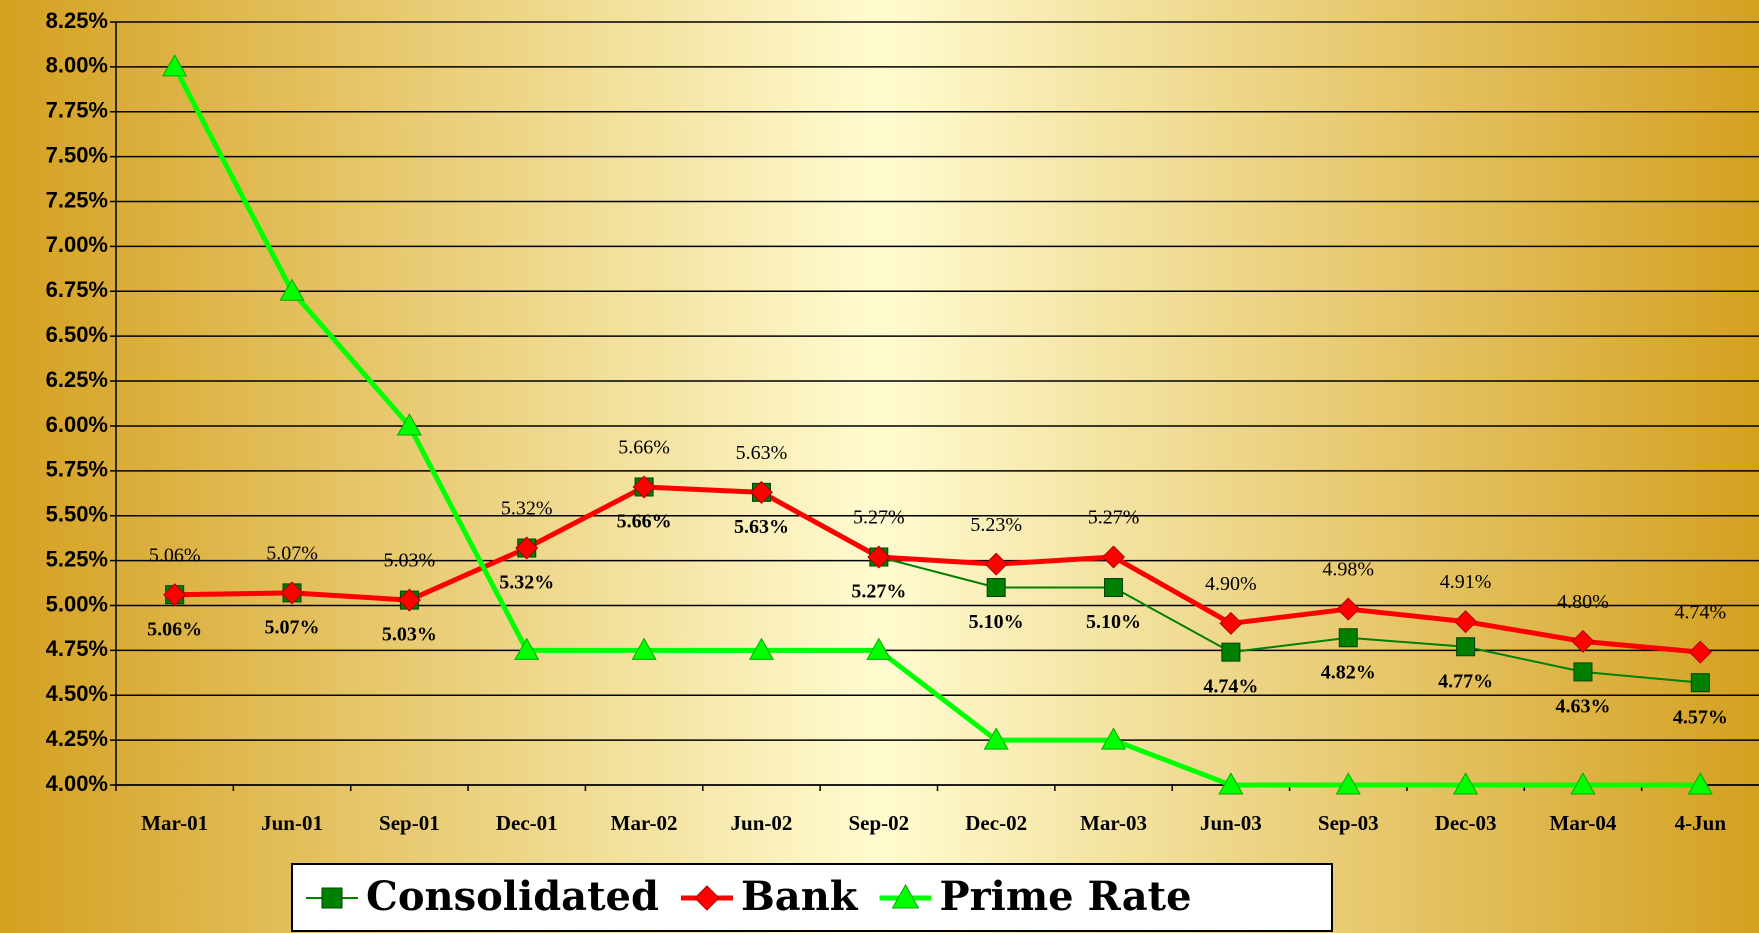 Image resolution: width=1759 pixels, height=933 pixels. I want to click on y-tick-label: 7.75%, so click(77, 110).